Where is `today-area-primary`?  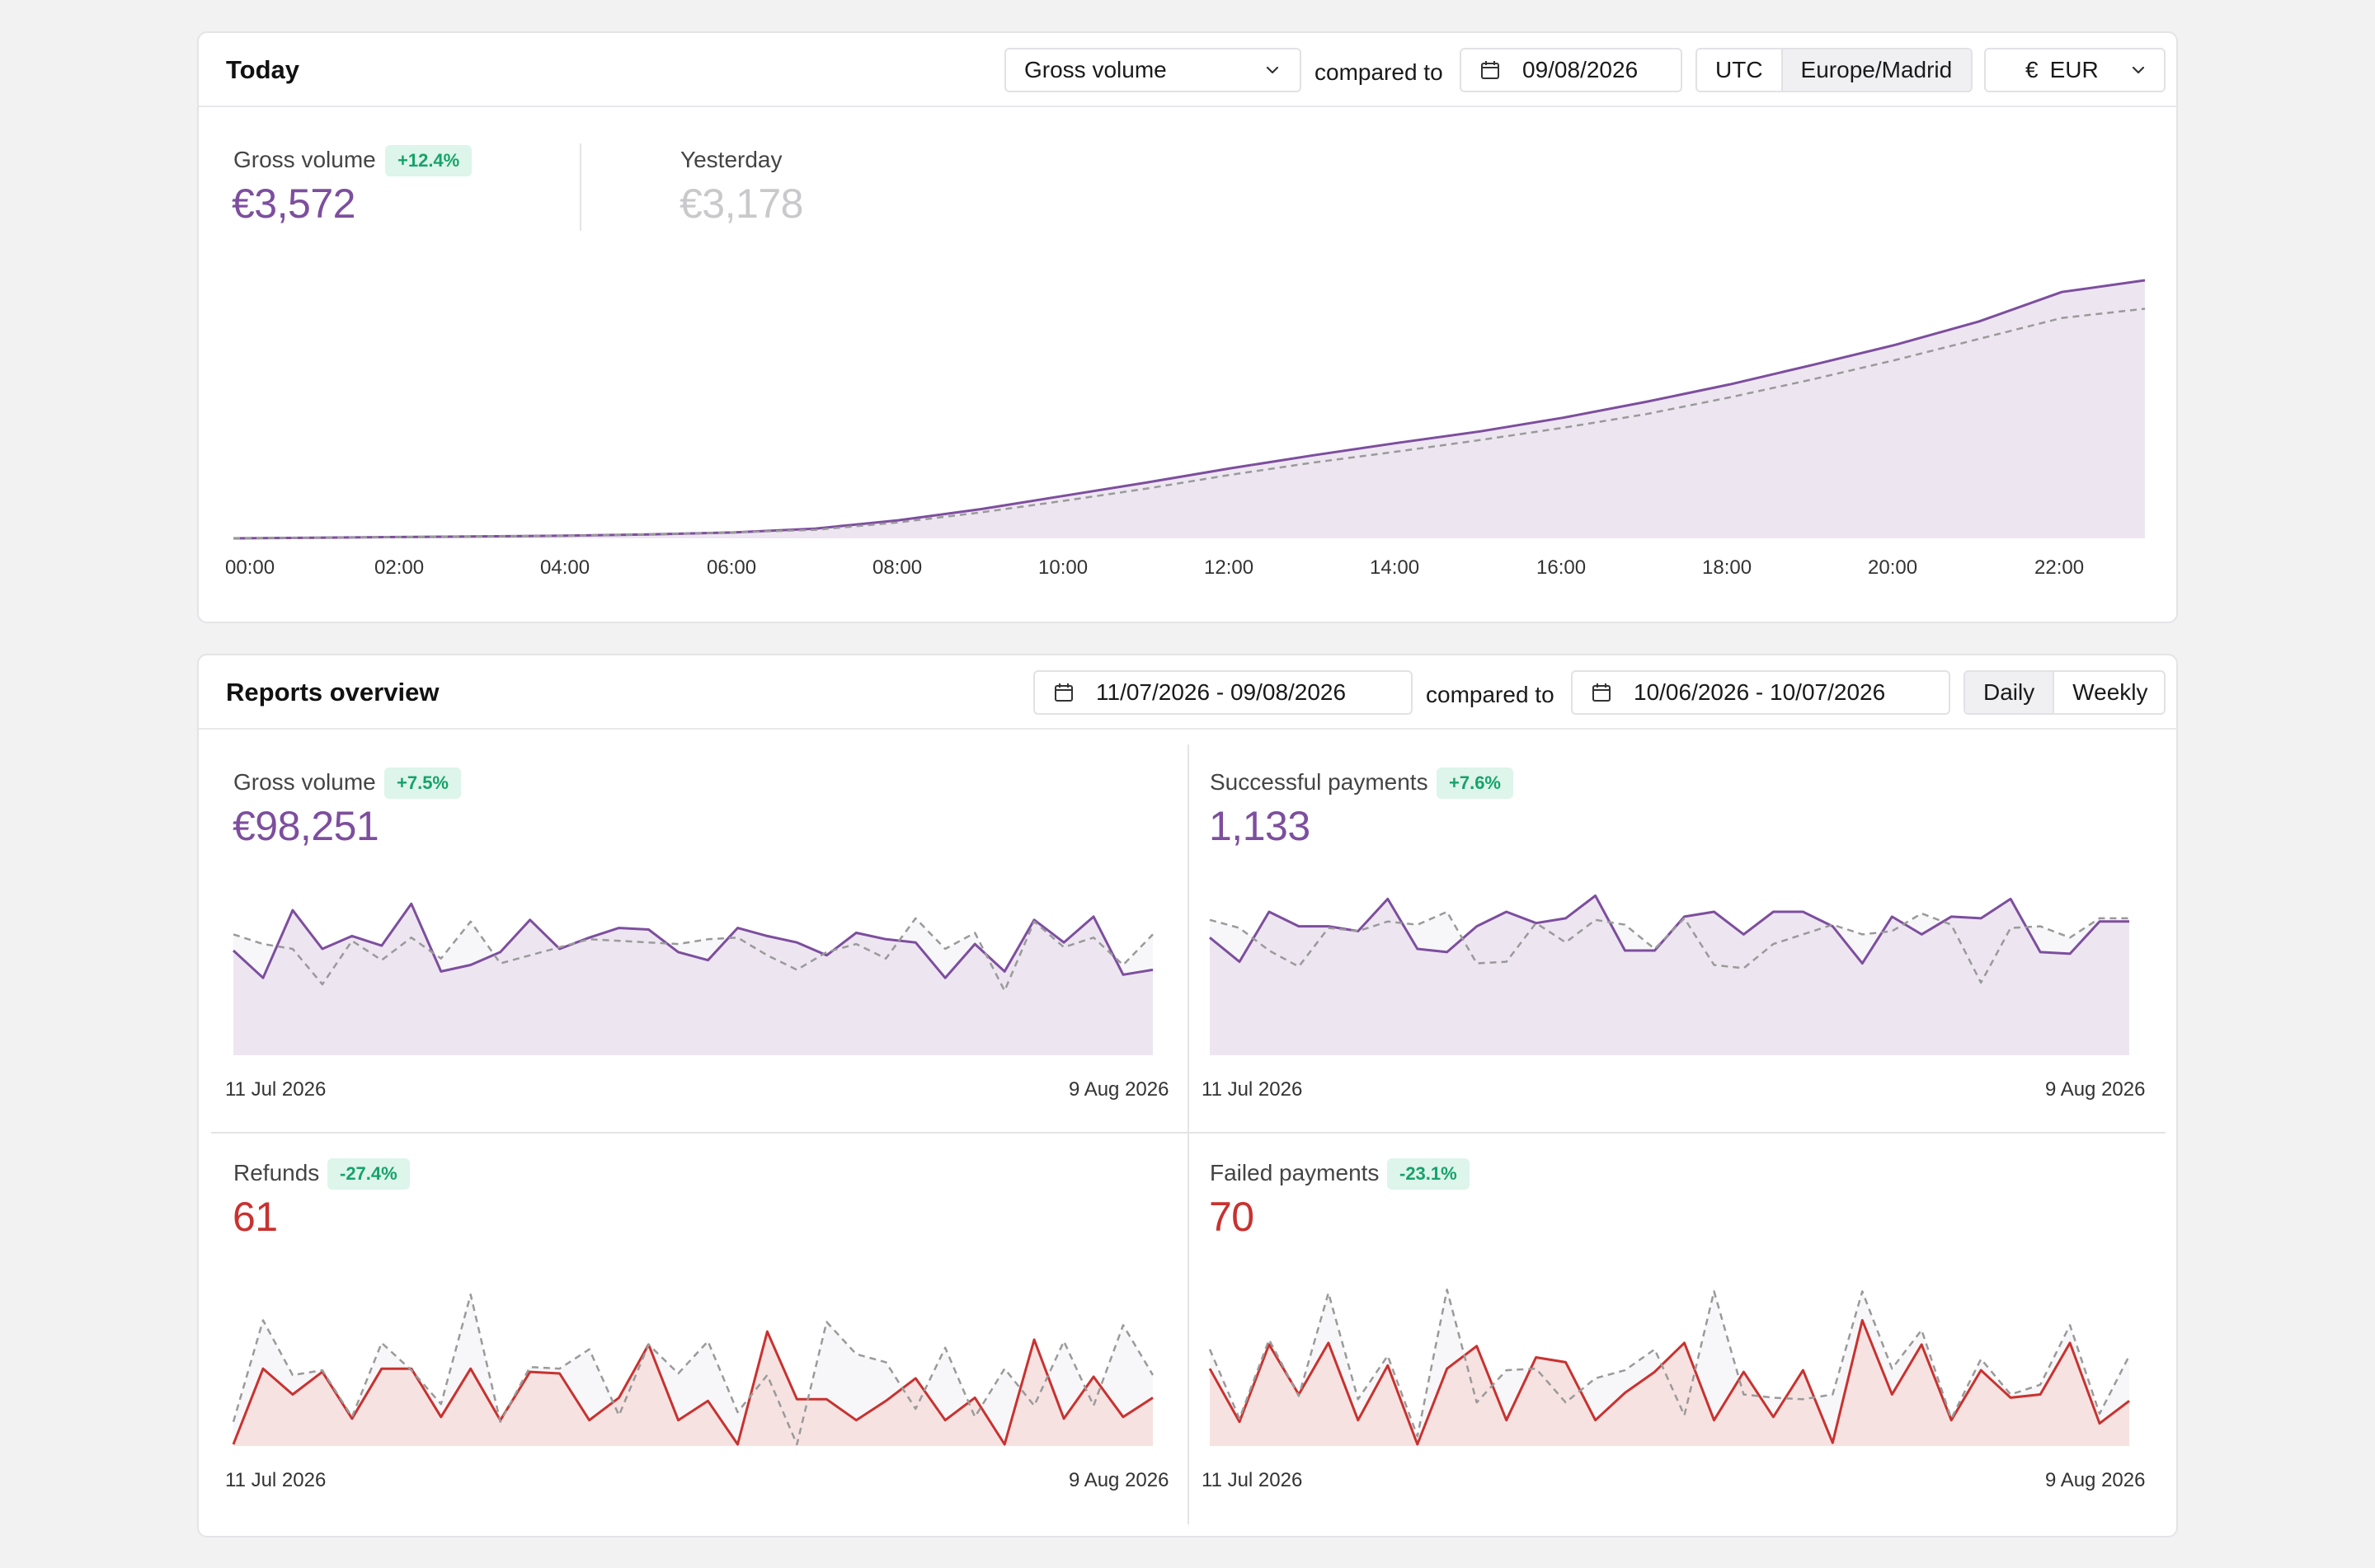
today-area-primary is located at coordinates (1189, 409).